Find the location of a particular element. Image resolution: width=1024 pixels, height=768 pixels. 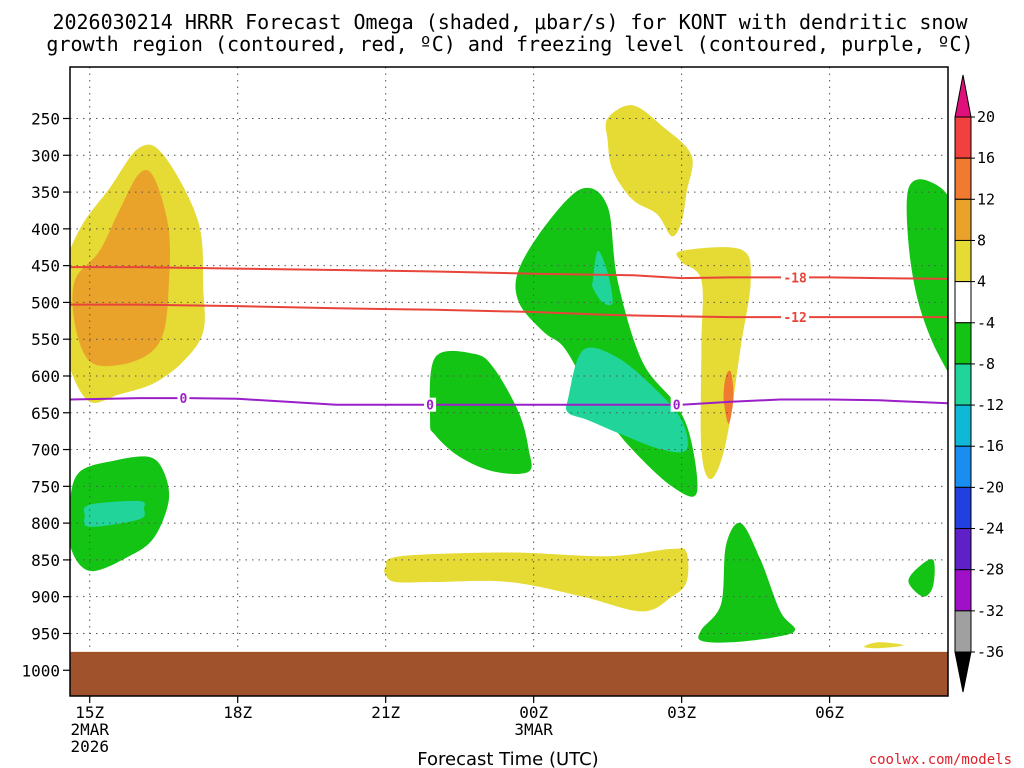

y-tick-label: 900 is located at coordinates (45, 597).